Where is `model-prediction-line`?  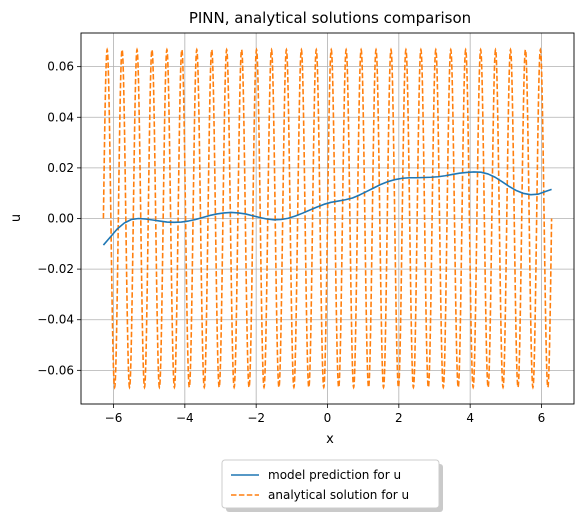
model-prediction-line is located at coordinates (327, 208).